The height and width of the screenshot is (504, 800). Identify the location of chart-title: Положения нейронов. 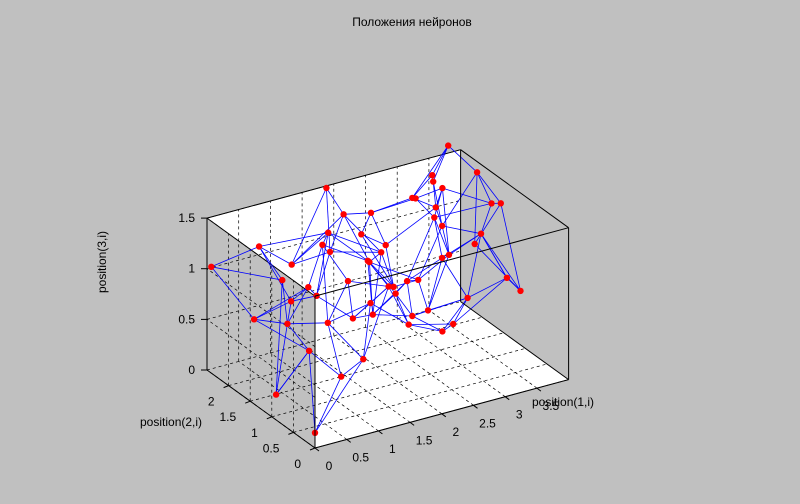
(412, 22).